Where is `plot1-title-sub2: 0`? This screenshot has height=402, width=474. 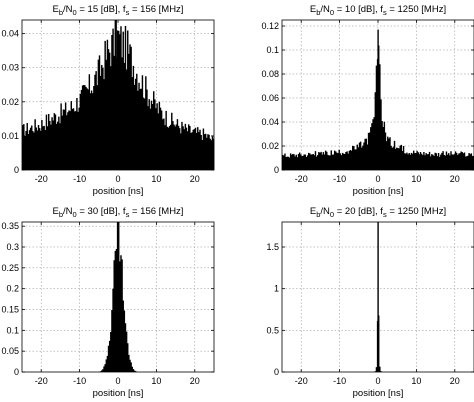
plot1-title-sub2: 0 is located at coordinates (75, 12).